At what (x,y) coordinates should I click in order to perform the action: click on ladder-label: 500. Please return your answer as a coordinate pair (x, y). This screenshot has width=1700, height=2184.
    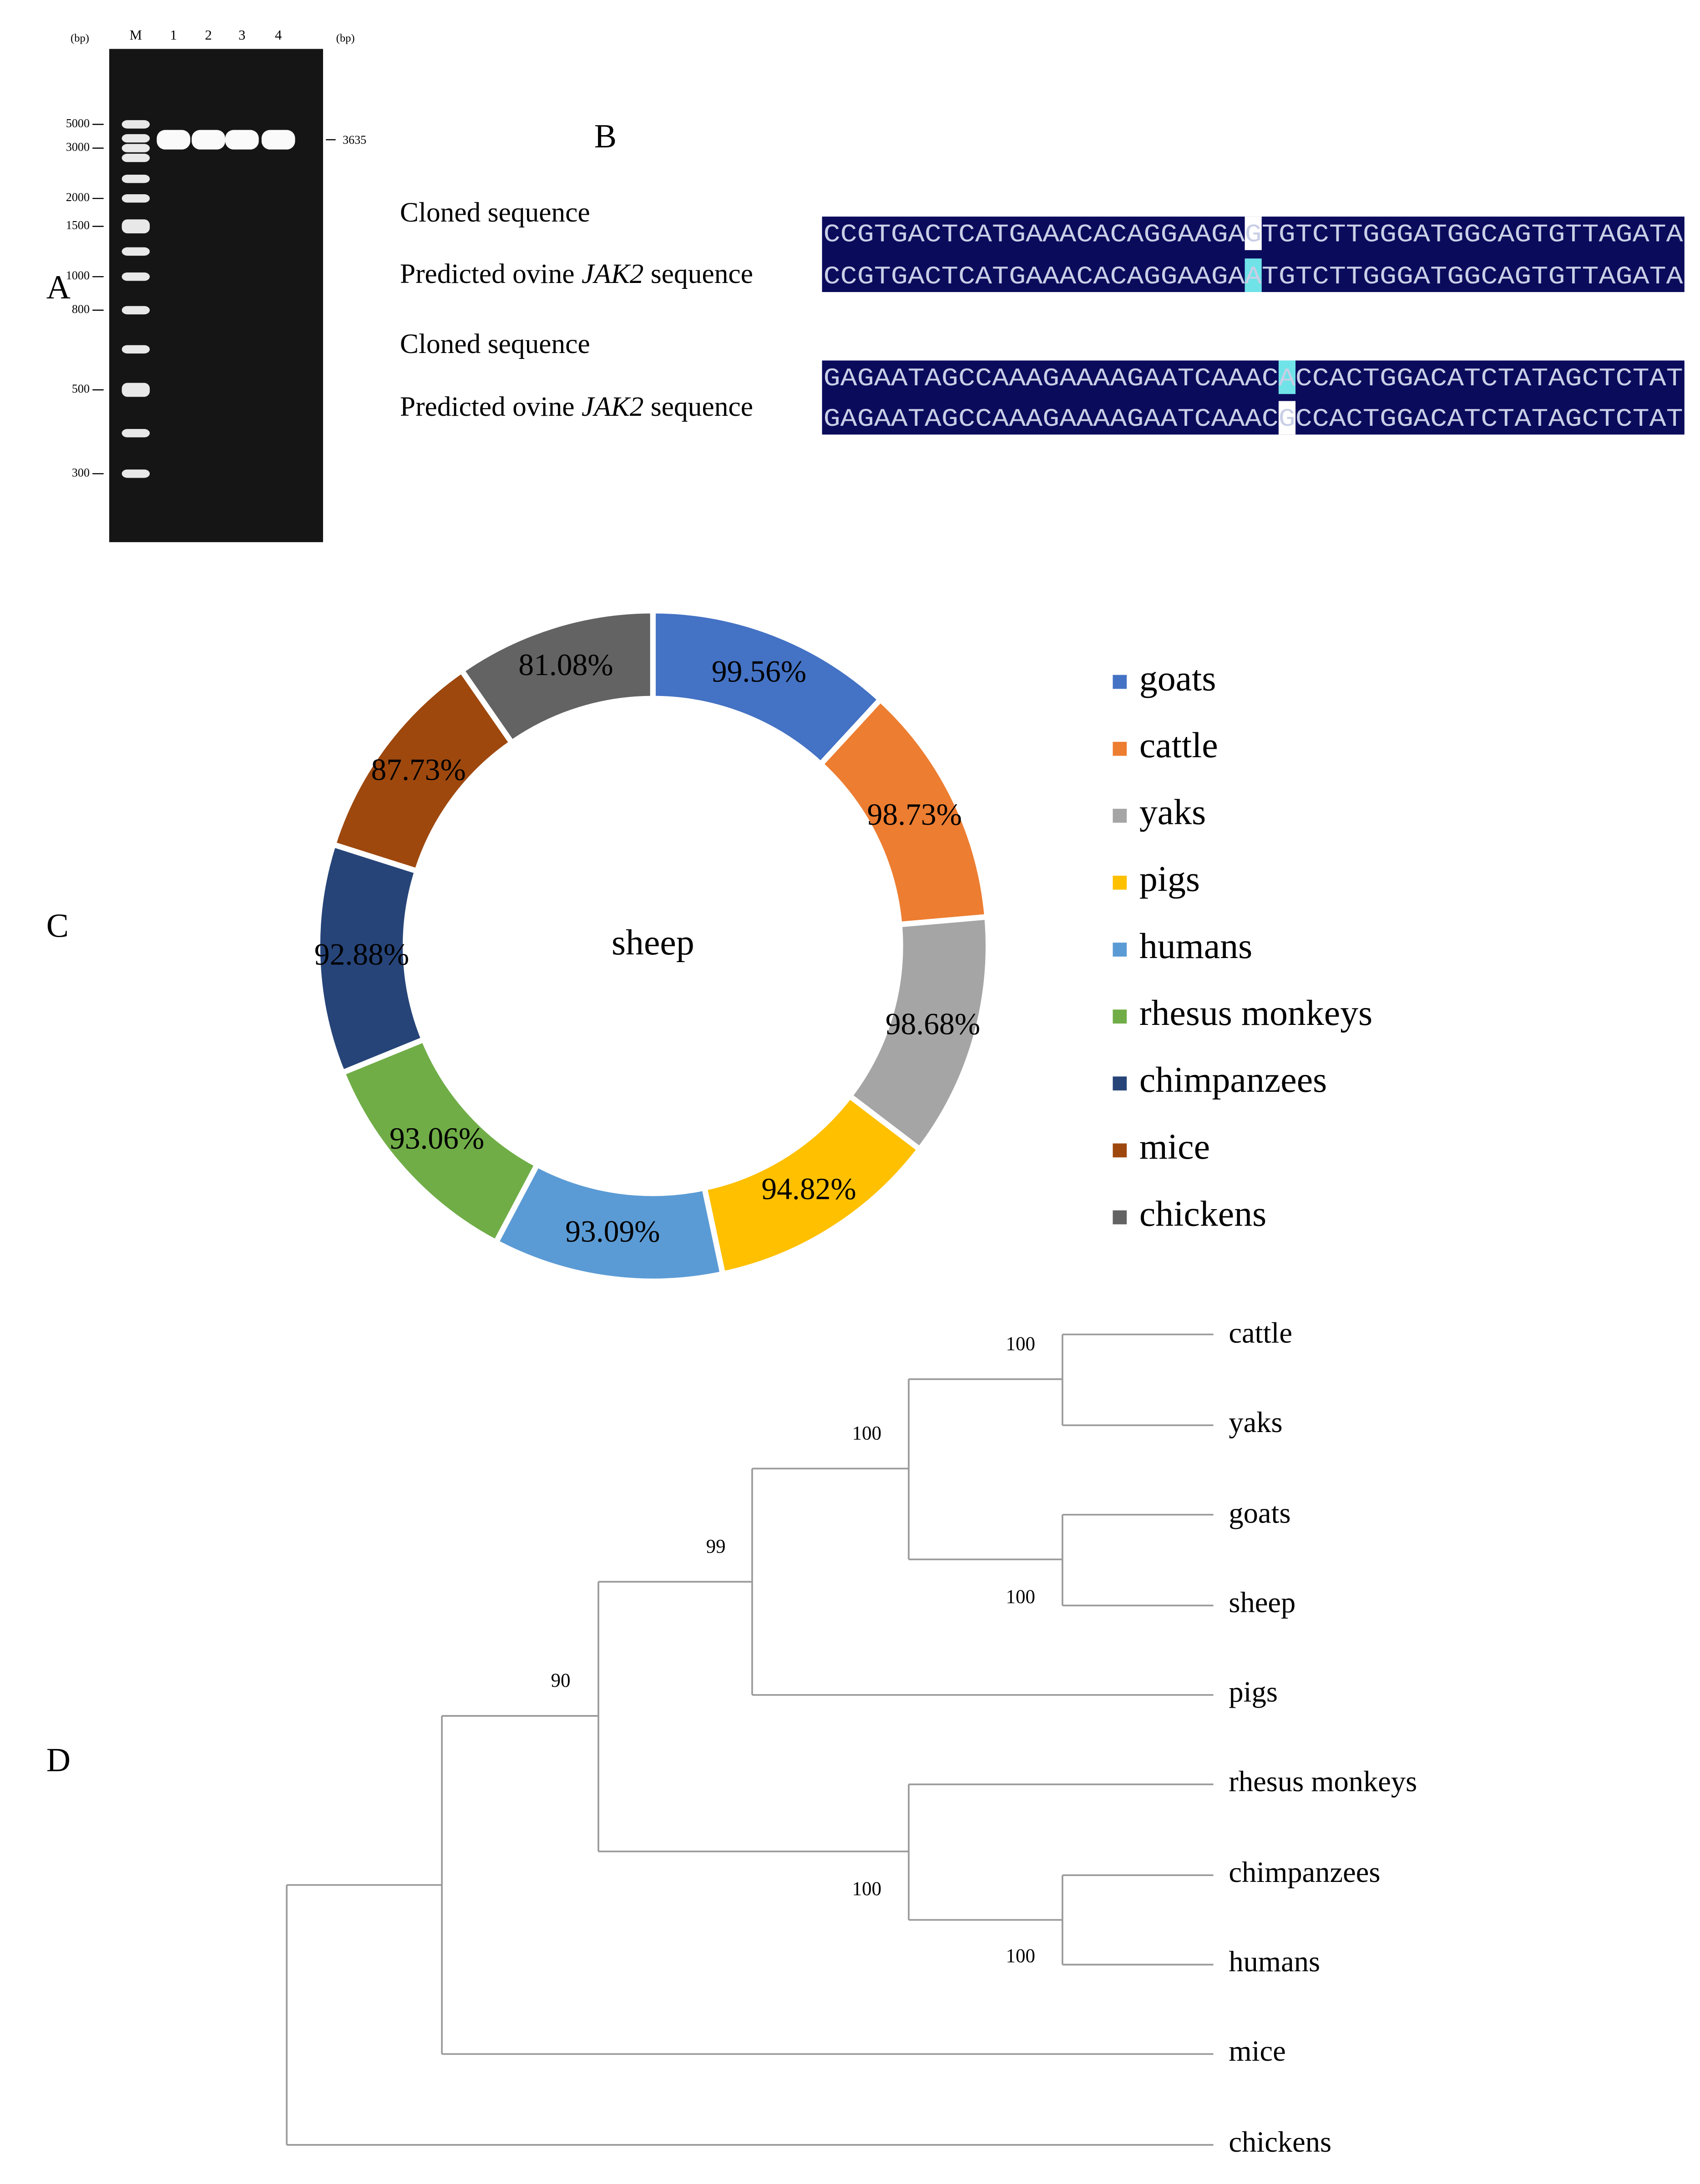
    Looking at the image, I should click on (81, 389).